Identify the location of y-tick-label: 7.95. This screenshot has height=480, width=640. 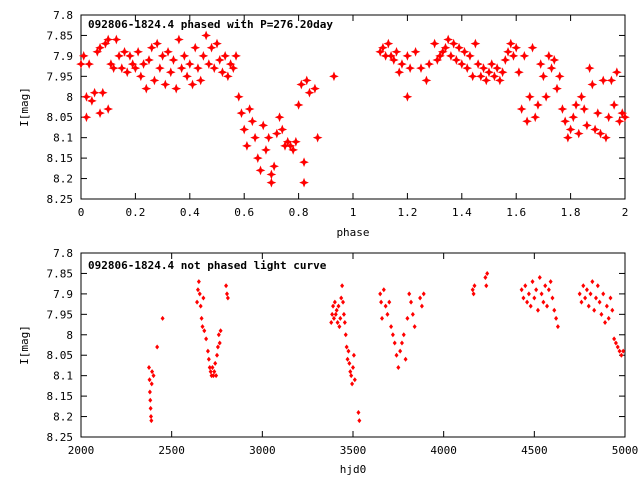
(60, 76).